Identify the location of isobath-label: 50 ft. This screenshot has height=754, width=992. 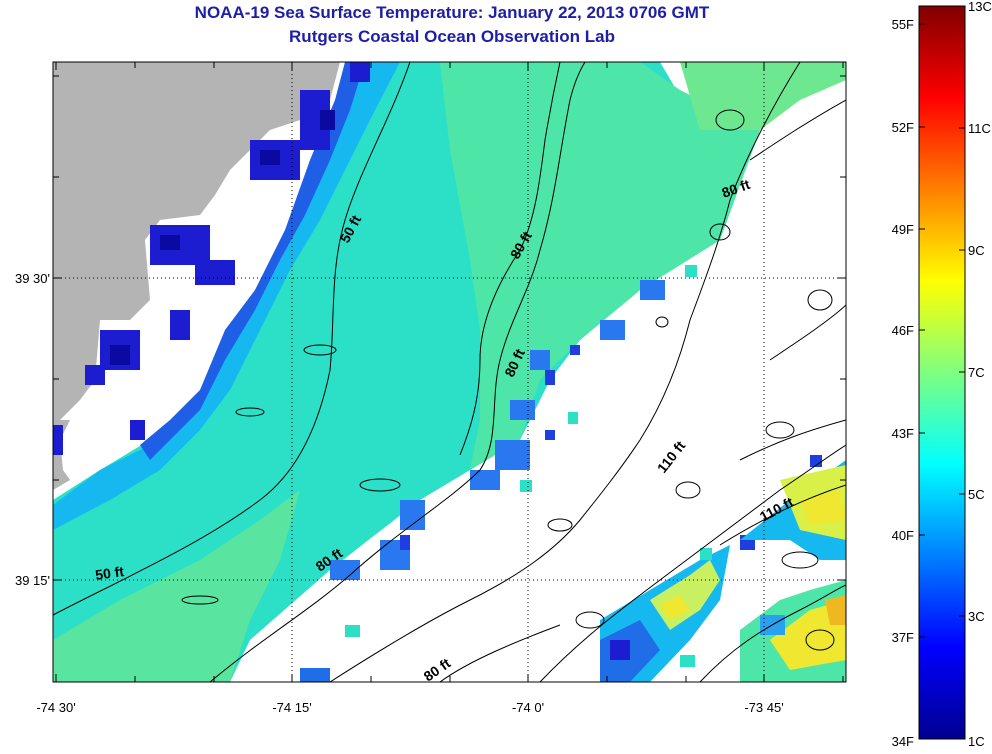
(109, 573).